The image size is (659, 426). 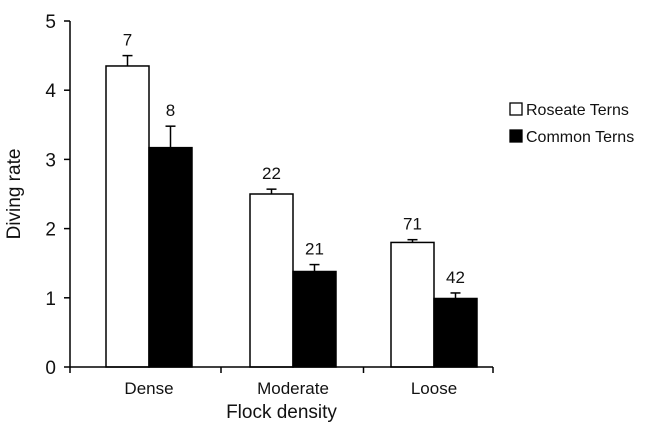 I want to click on category-label-dense: Dense, so click(x=148, y=388).